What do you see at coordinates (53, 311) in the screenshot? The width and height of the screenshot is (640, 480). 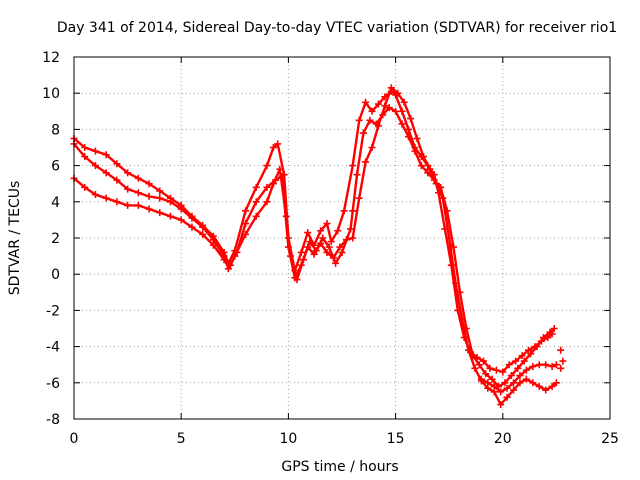 I see `y-tick-label: -2` at bounding box center [53, 311].